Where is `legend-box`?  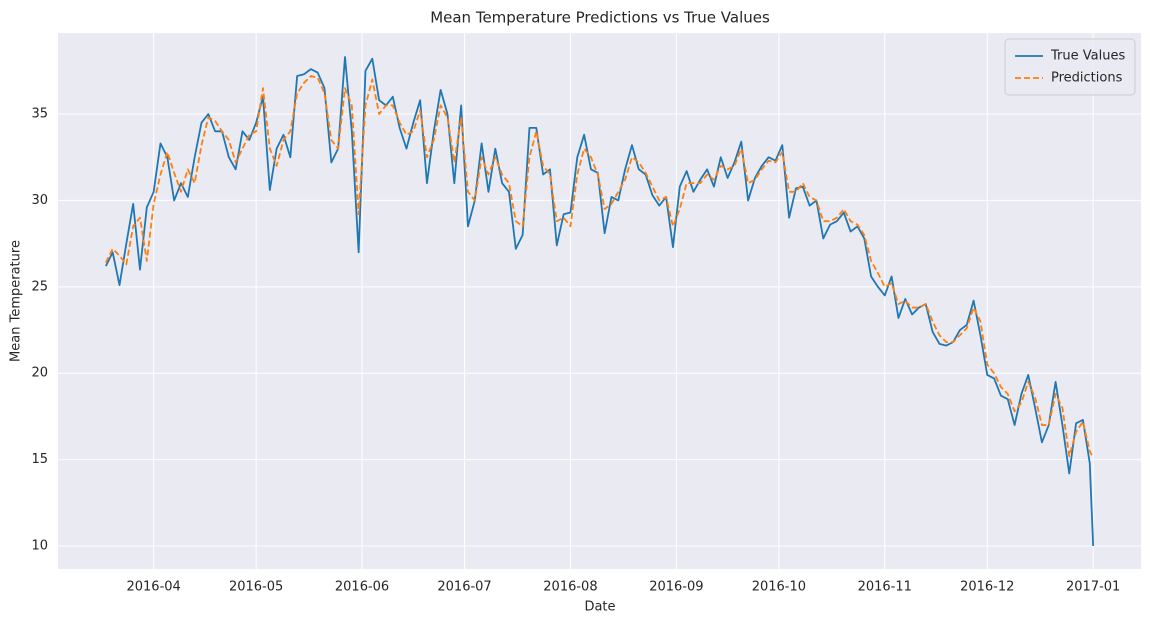 legend-box is located at coordinates (1070, 67).